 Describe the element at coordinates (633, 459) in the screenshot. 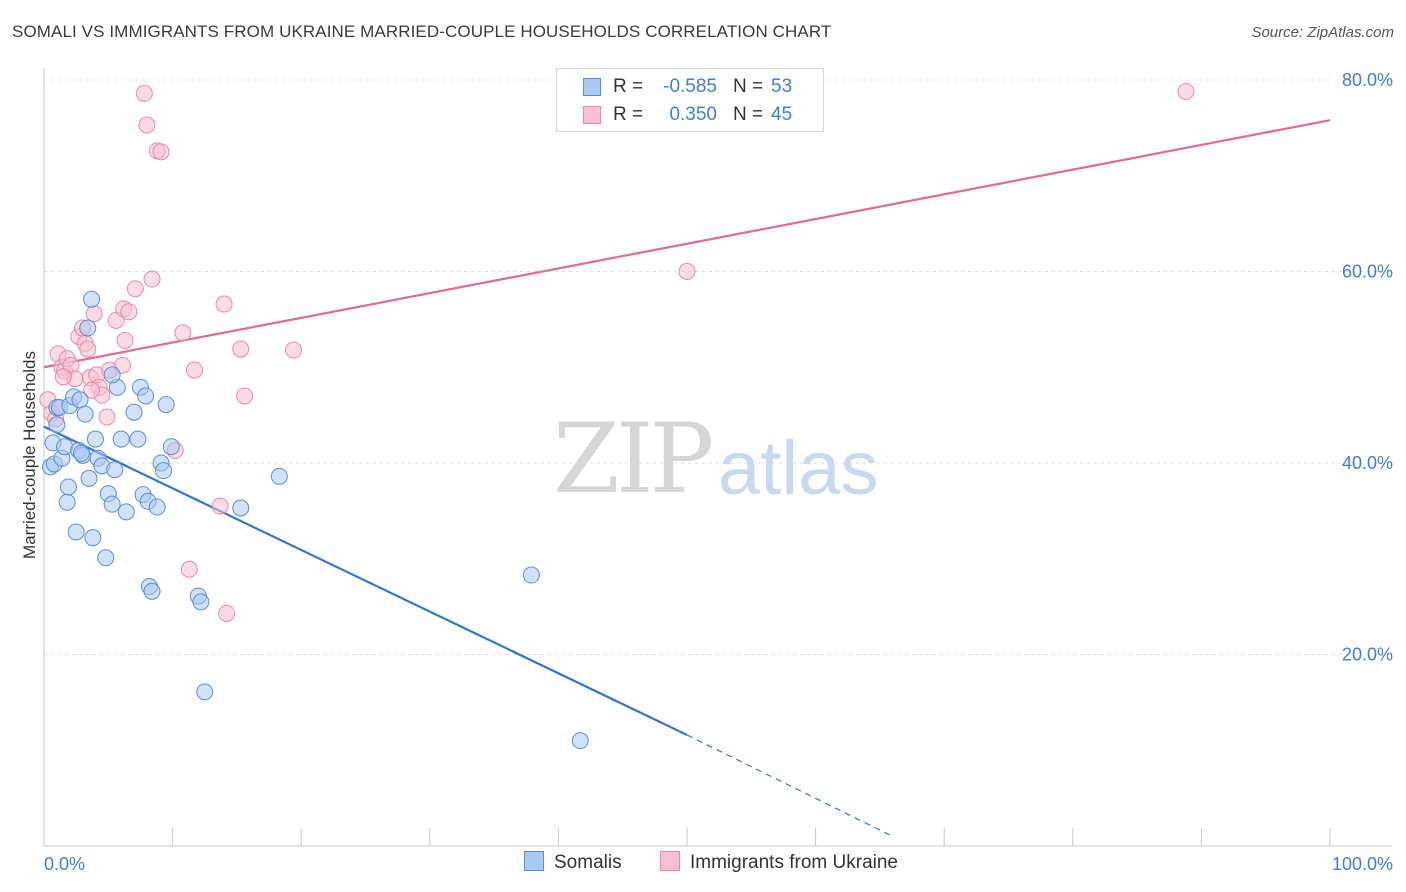

I see `watermark-zip: ZIP` at that location.